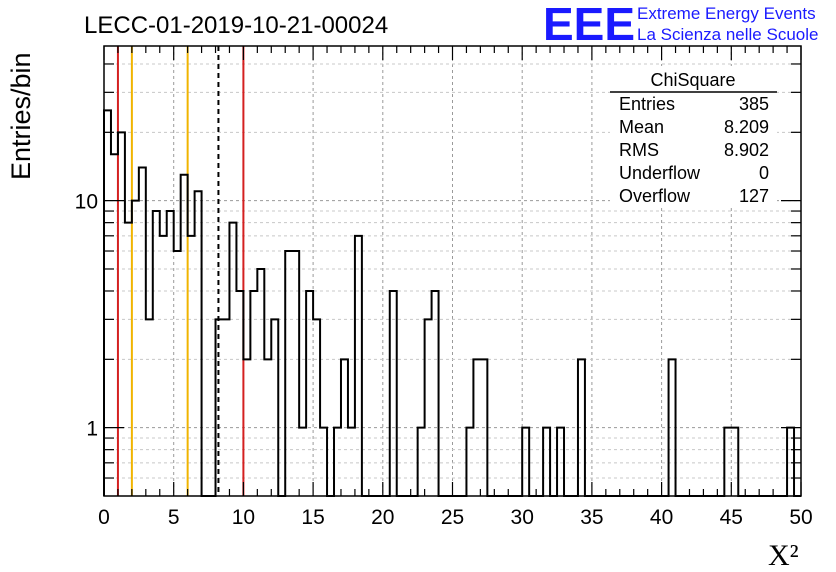 The image size is (836, 572). I want to click on eee-logo-mark: EEE, so click(589, 25).